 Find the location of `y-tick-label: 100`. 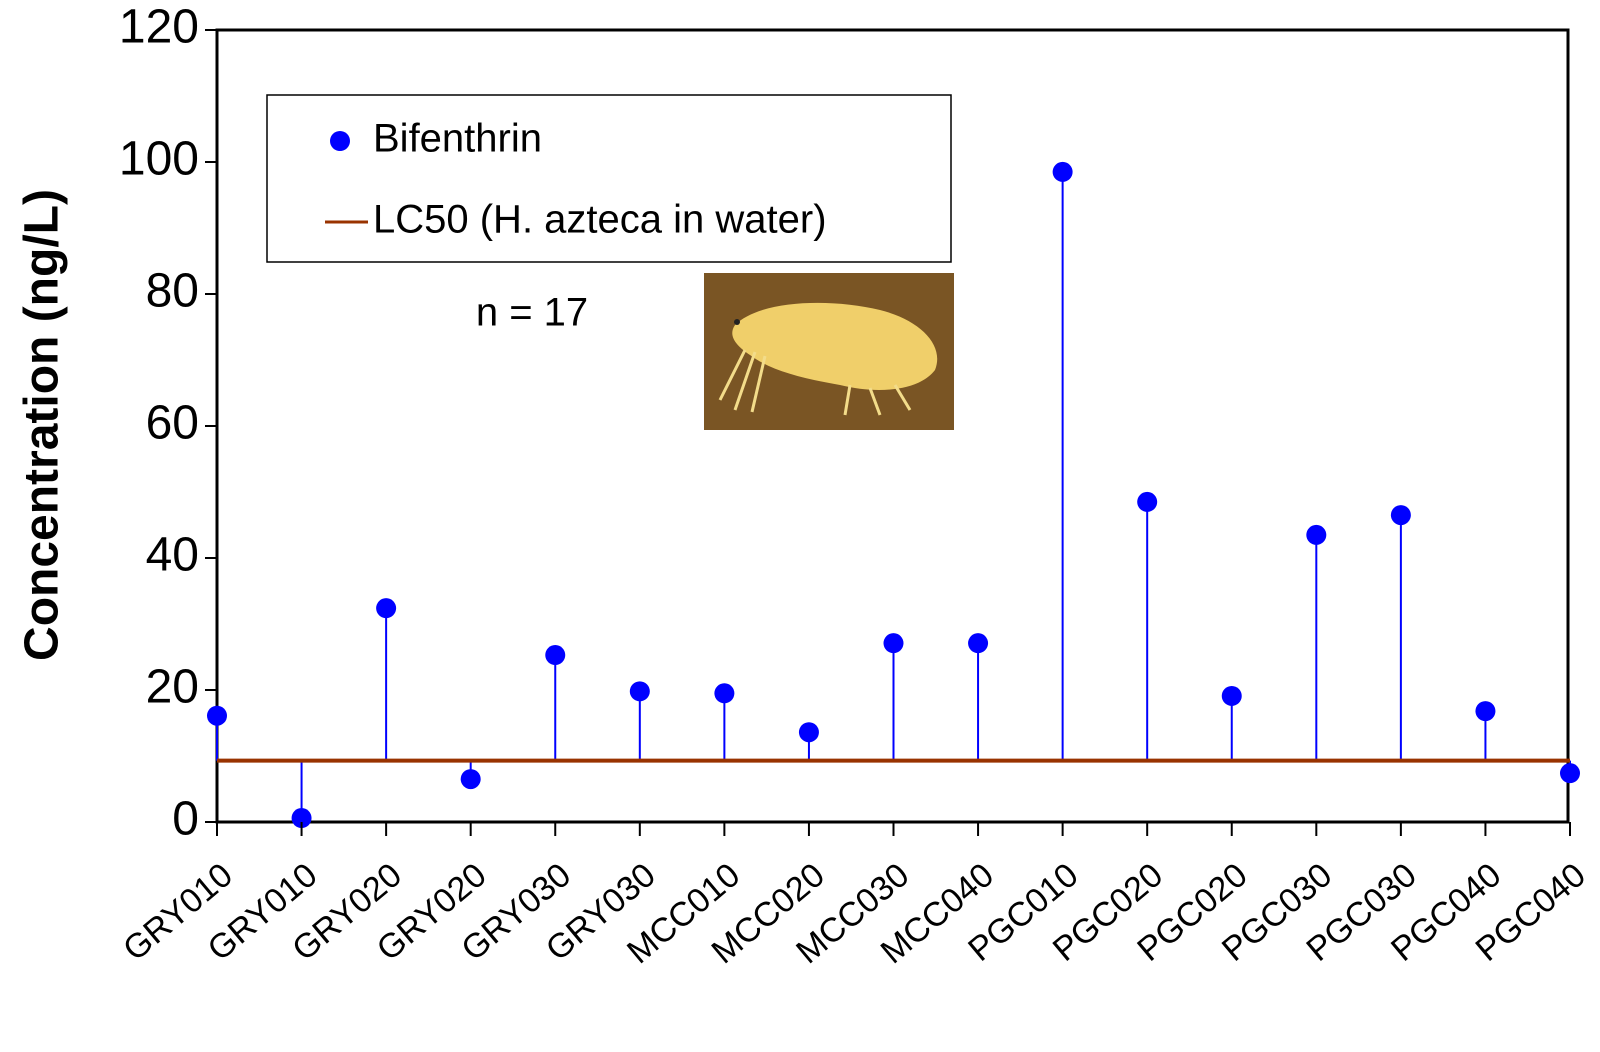

y-tick-label: 100 is located at coordinates (159, 159).